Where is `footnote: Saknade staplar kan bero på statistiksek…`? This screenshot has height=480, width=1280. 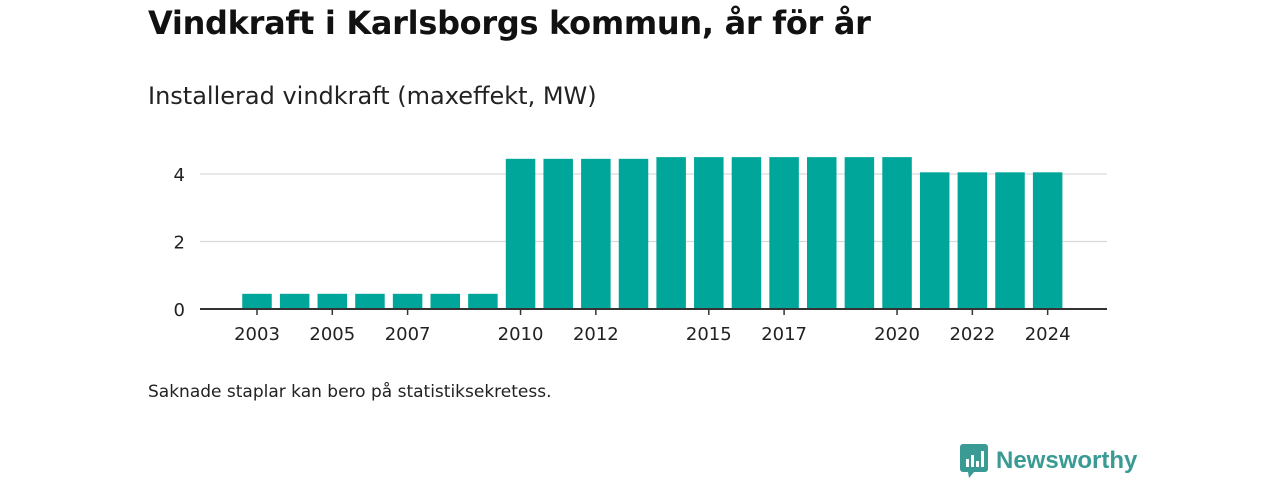
footnote: Saknade staplar kan bero på statistiksek… is located at coordinates (350, 392).